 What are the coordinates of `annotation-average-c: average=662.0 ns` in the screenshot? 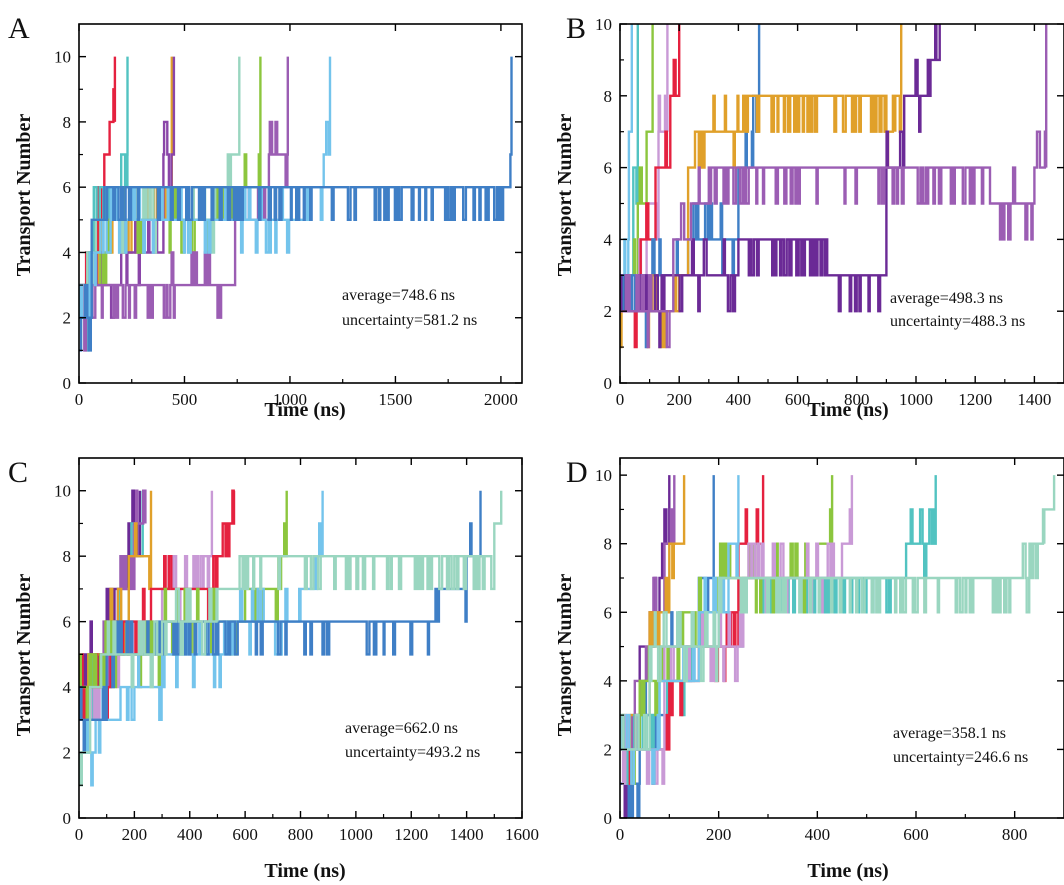 It's located at (401, 728).